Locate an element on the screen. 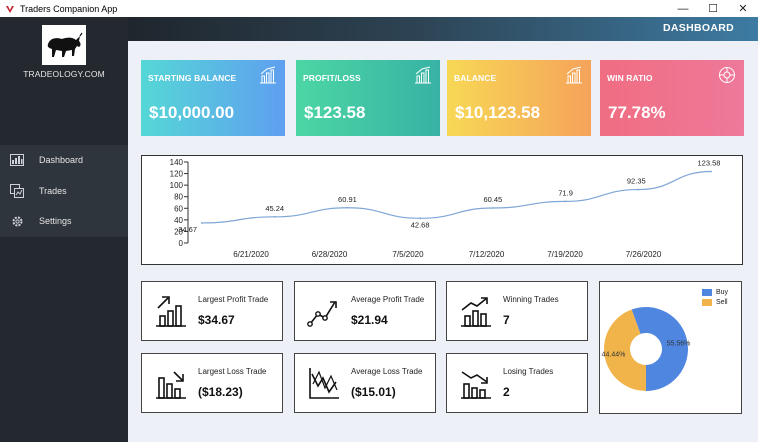 The height and width of the screenshot is (442, 758). data-label: 71.9 is located at coordinates (565, 192).